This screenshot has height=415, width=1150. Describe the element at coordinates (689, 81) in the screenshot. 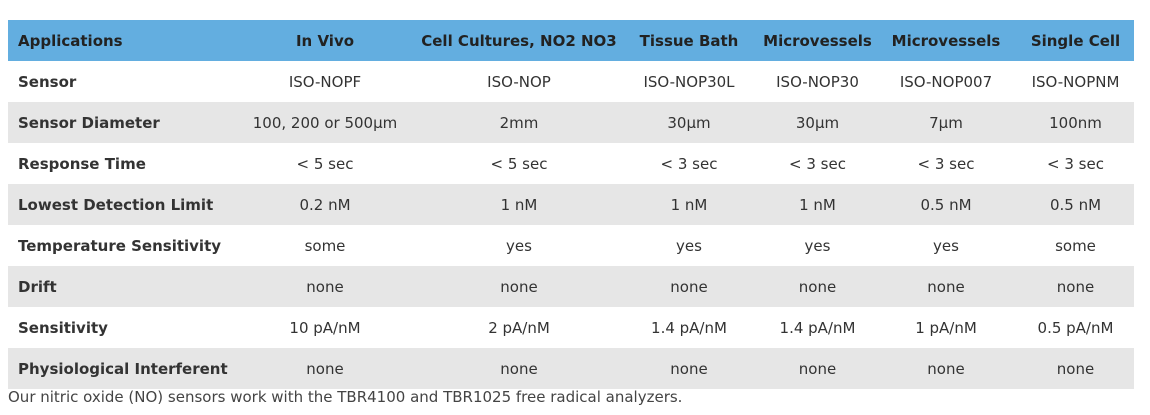

I see `table-cell: ISO-NOP30L` at that location.